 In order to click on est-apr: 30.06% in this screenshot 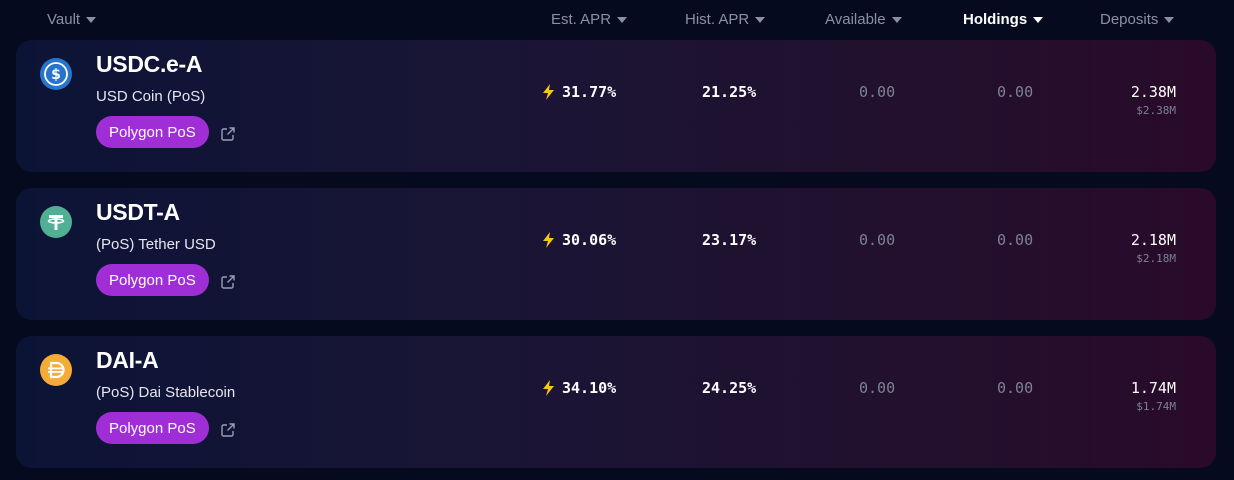, I will do `click(579, 240)`.